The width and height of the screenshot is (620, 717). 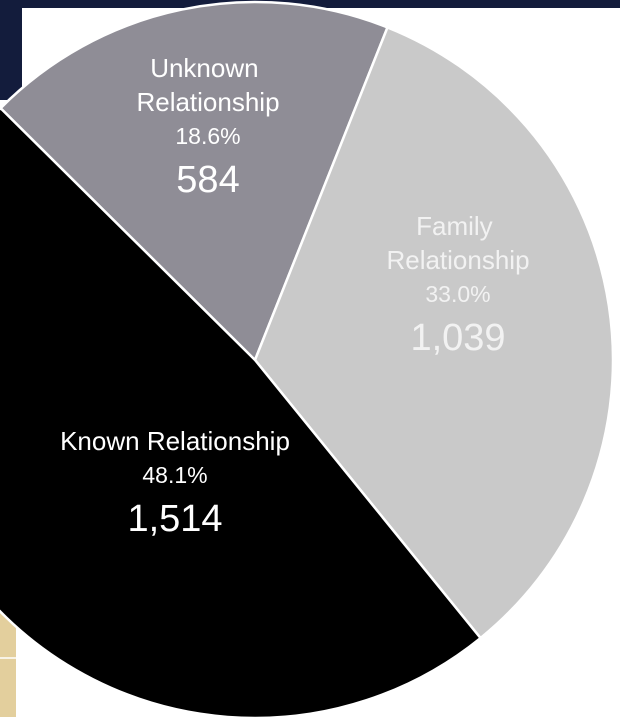 What do you see at coordinates (310, 4) in the screenshot?
I see `top-bar` at bounding box center [310, 4].